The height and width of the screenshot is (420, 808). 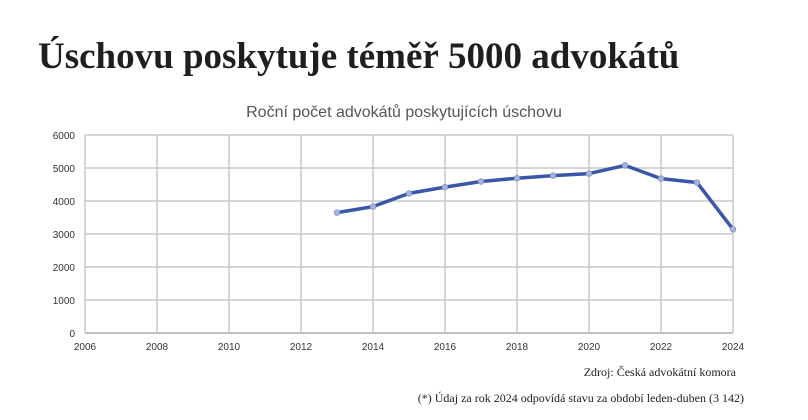 I want to click on y-tick-label: 4000, so click(x=64, y=202).